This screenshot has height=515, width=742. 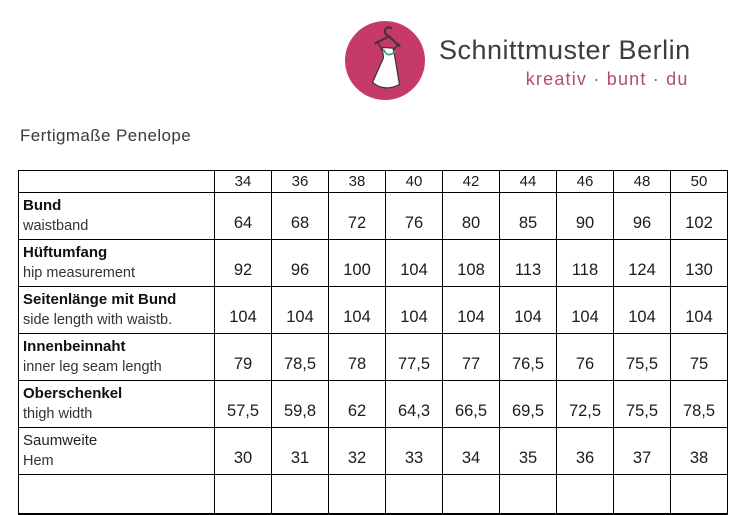 What do you see at coordinates (414, 404) in the screenshot?
I see `measurement-cell: 64,3` at bounding box center [414, 404].